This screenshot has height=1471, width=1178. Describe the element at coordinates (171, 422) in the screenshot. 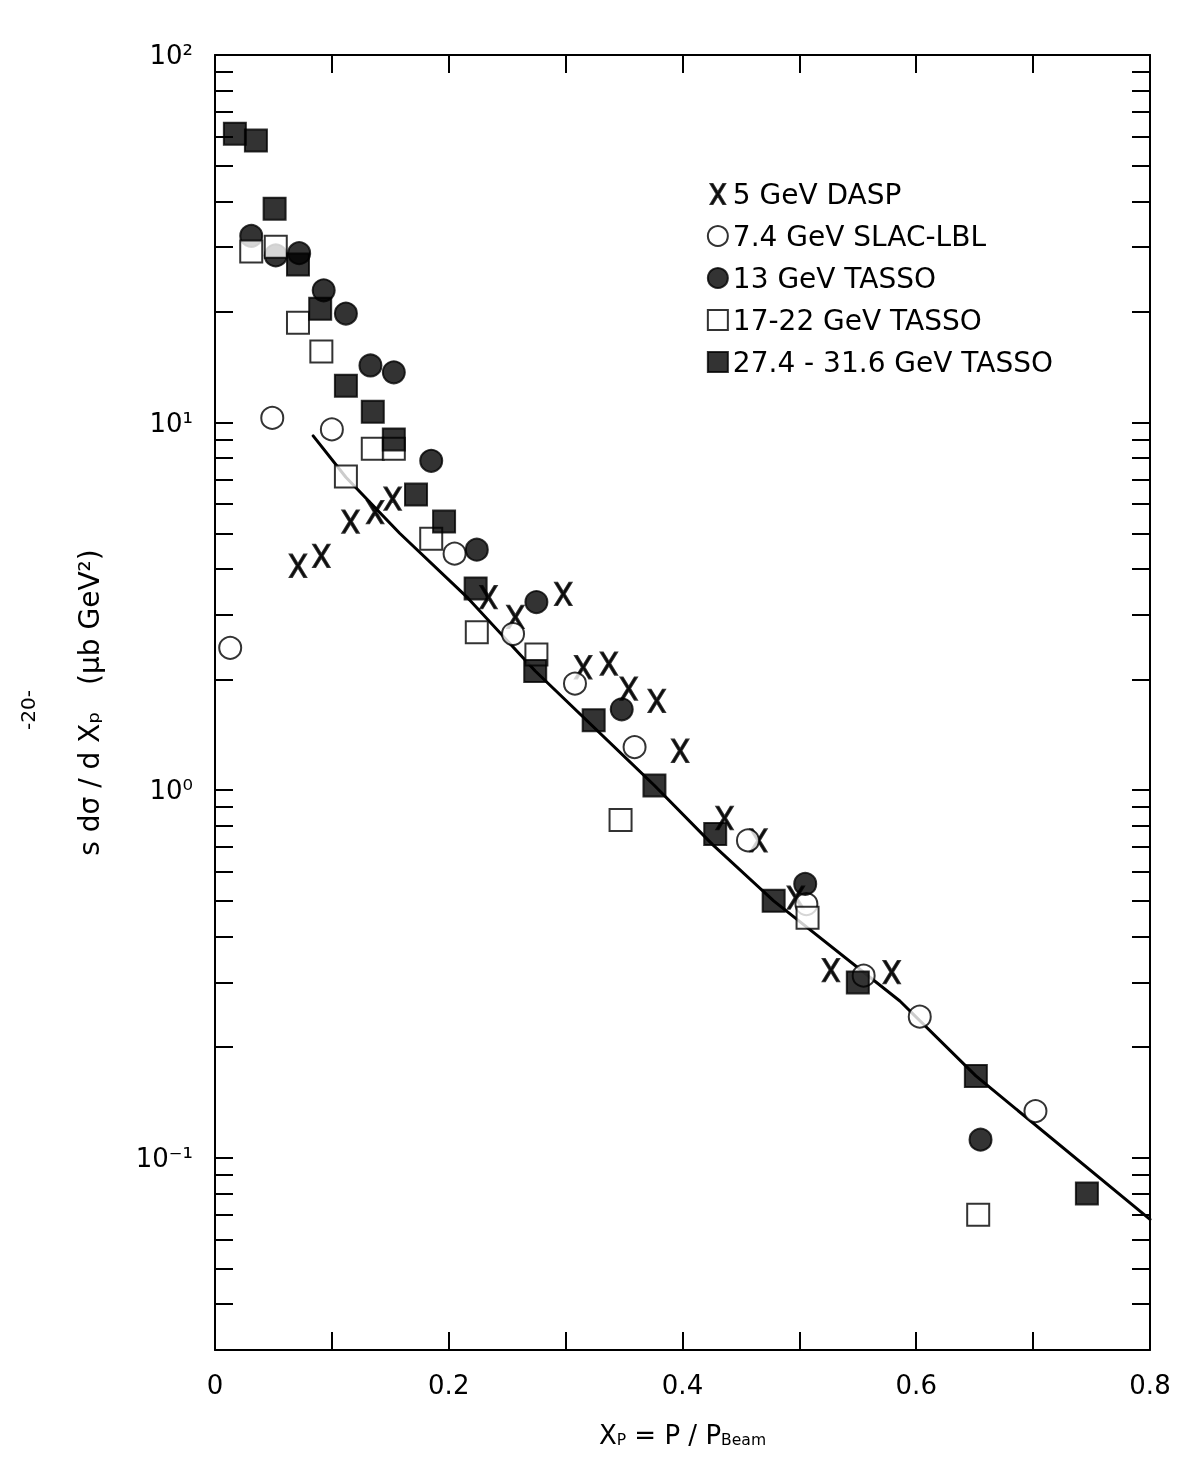

I see `y-tick-label: 10¹` at that location.